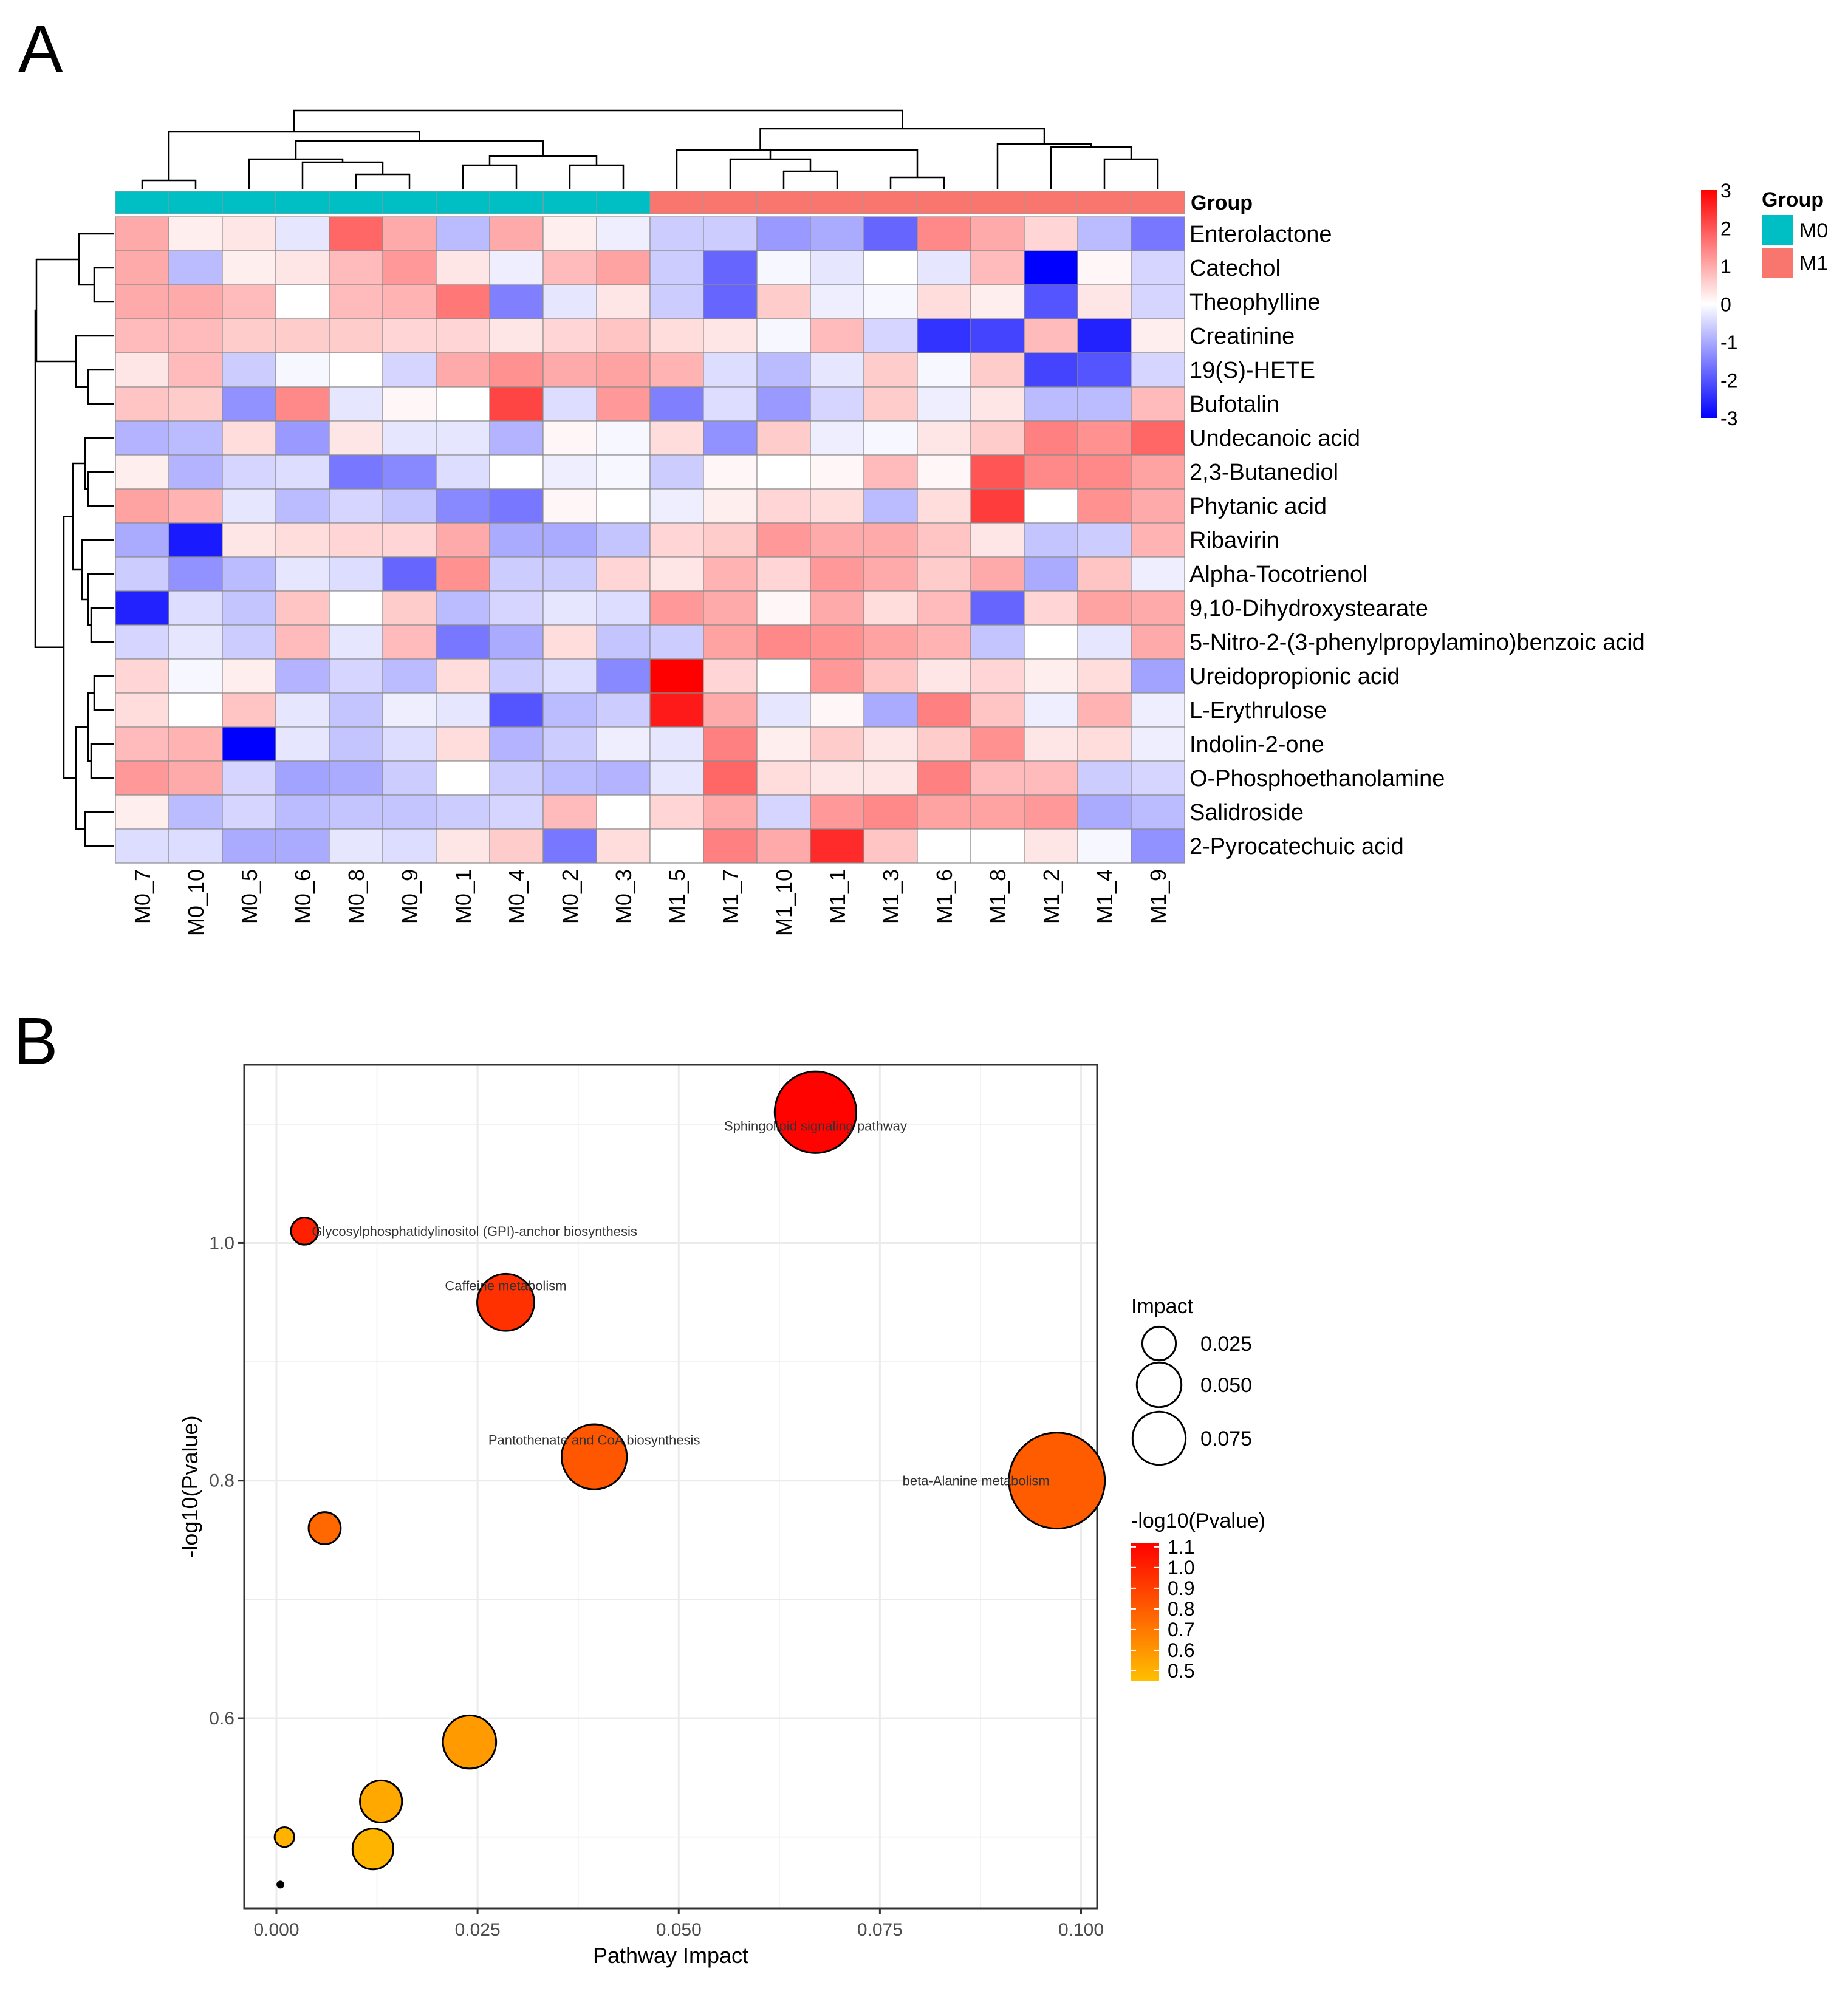  I want to click on row-label: Alpha-Tocotrienol, so click(1278, 574).